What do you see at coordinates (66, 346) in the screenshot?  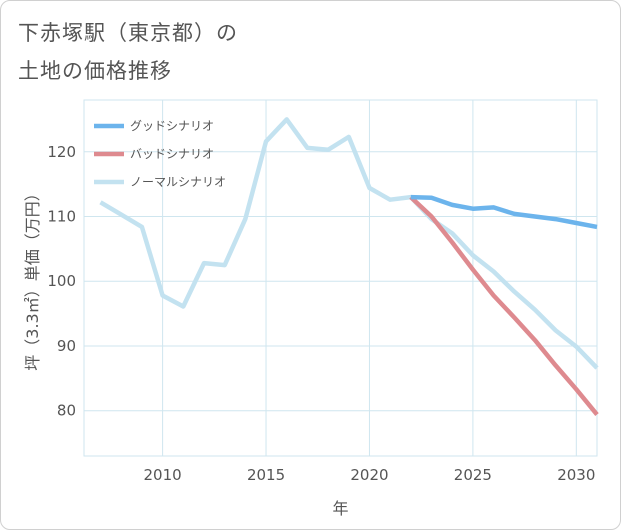 I see `y-tick-label: 90` at bounding box center [66, 346].